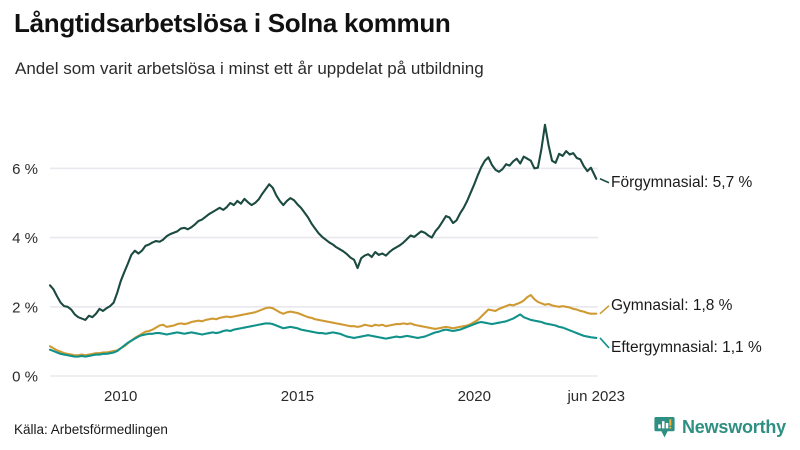 This screenshot has width=800, height=450. Describe the element at coordinates (664, 427) in the screenshot. I see `bar-chart-pin-icon` at that location.